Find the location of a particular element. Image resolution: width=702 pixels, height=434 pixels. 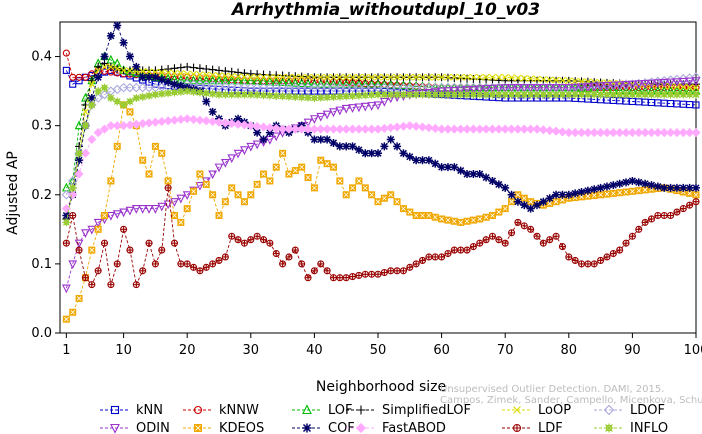

legend-item-simplifiedlof: SimplifiedLOF is located at coordinates (408, 410).